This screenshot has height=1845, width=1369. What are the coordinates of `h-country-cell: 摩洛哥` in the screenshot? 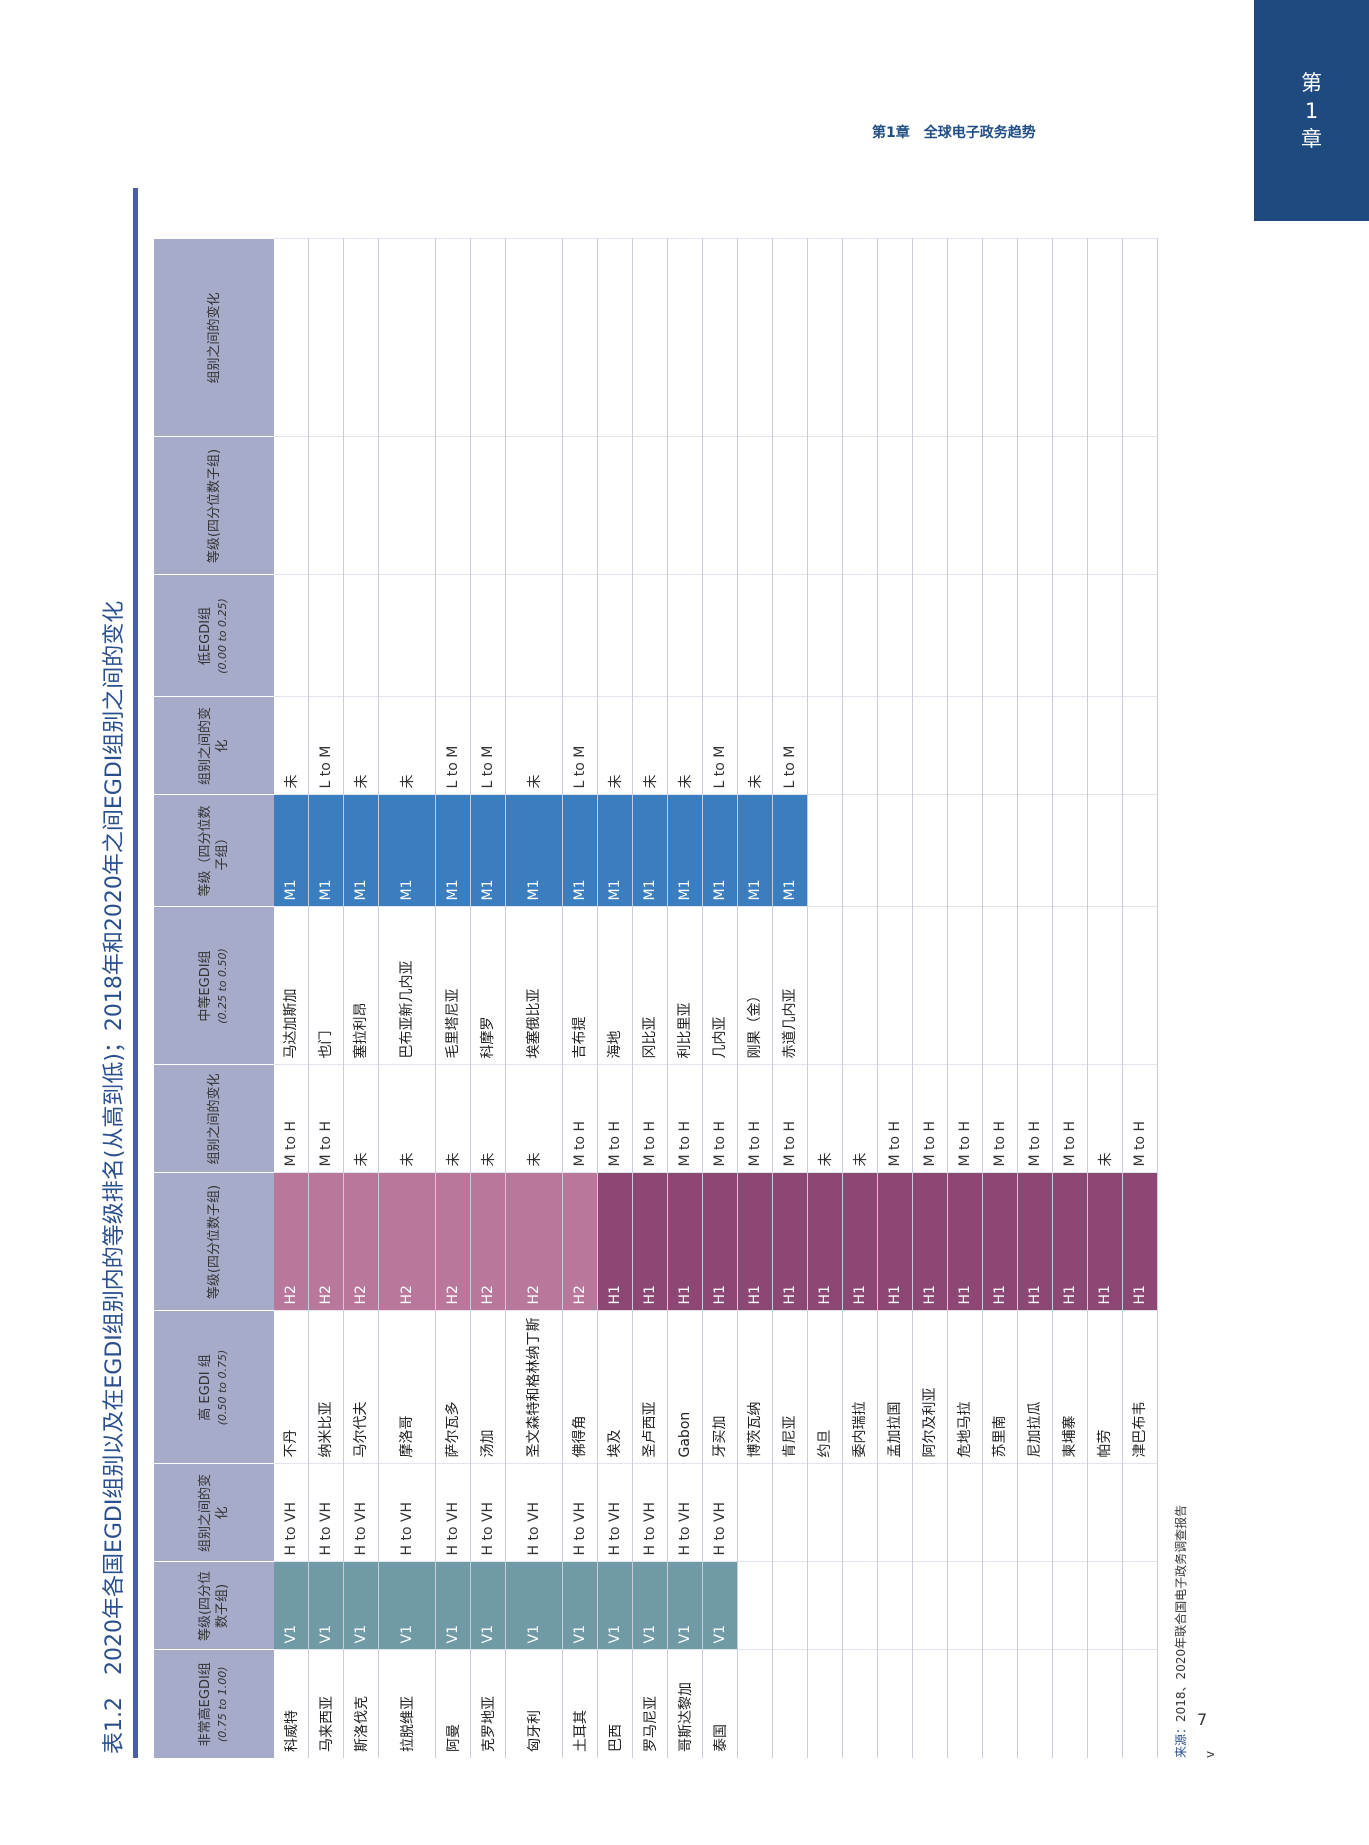 It's located at (407, 1387).